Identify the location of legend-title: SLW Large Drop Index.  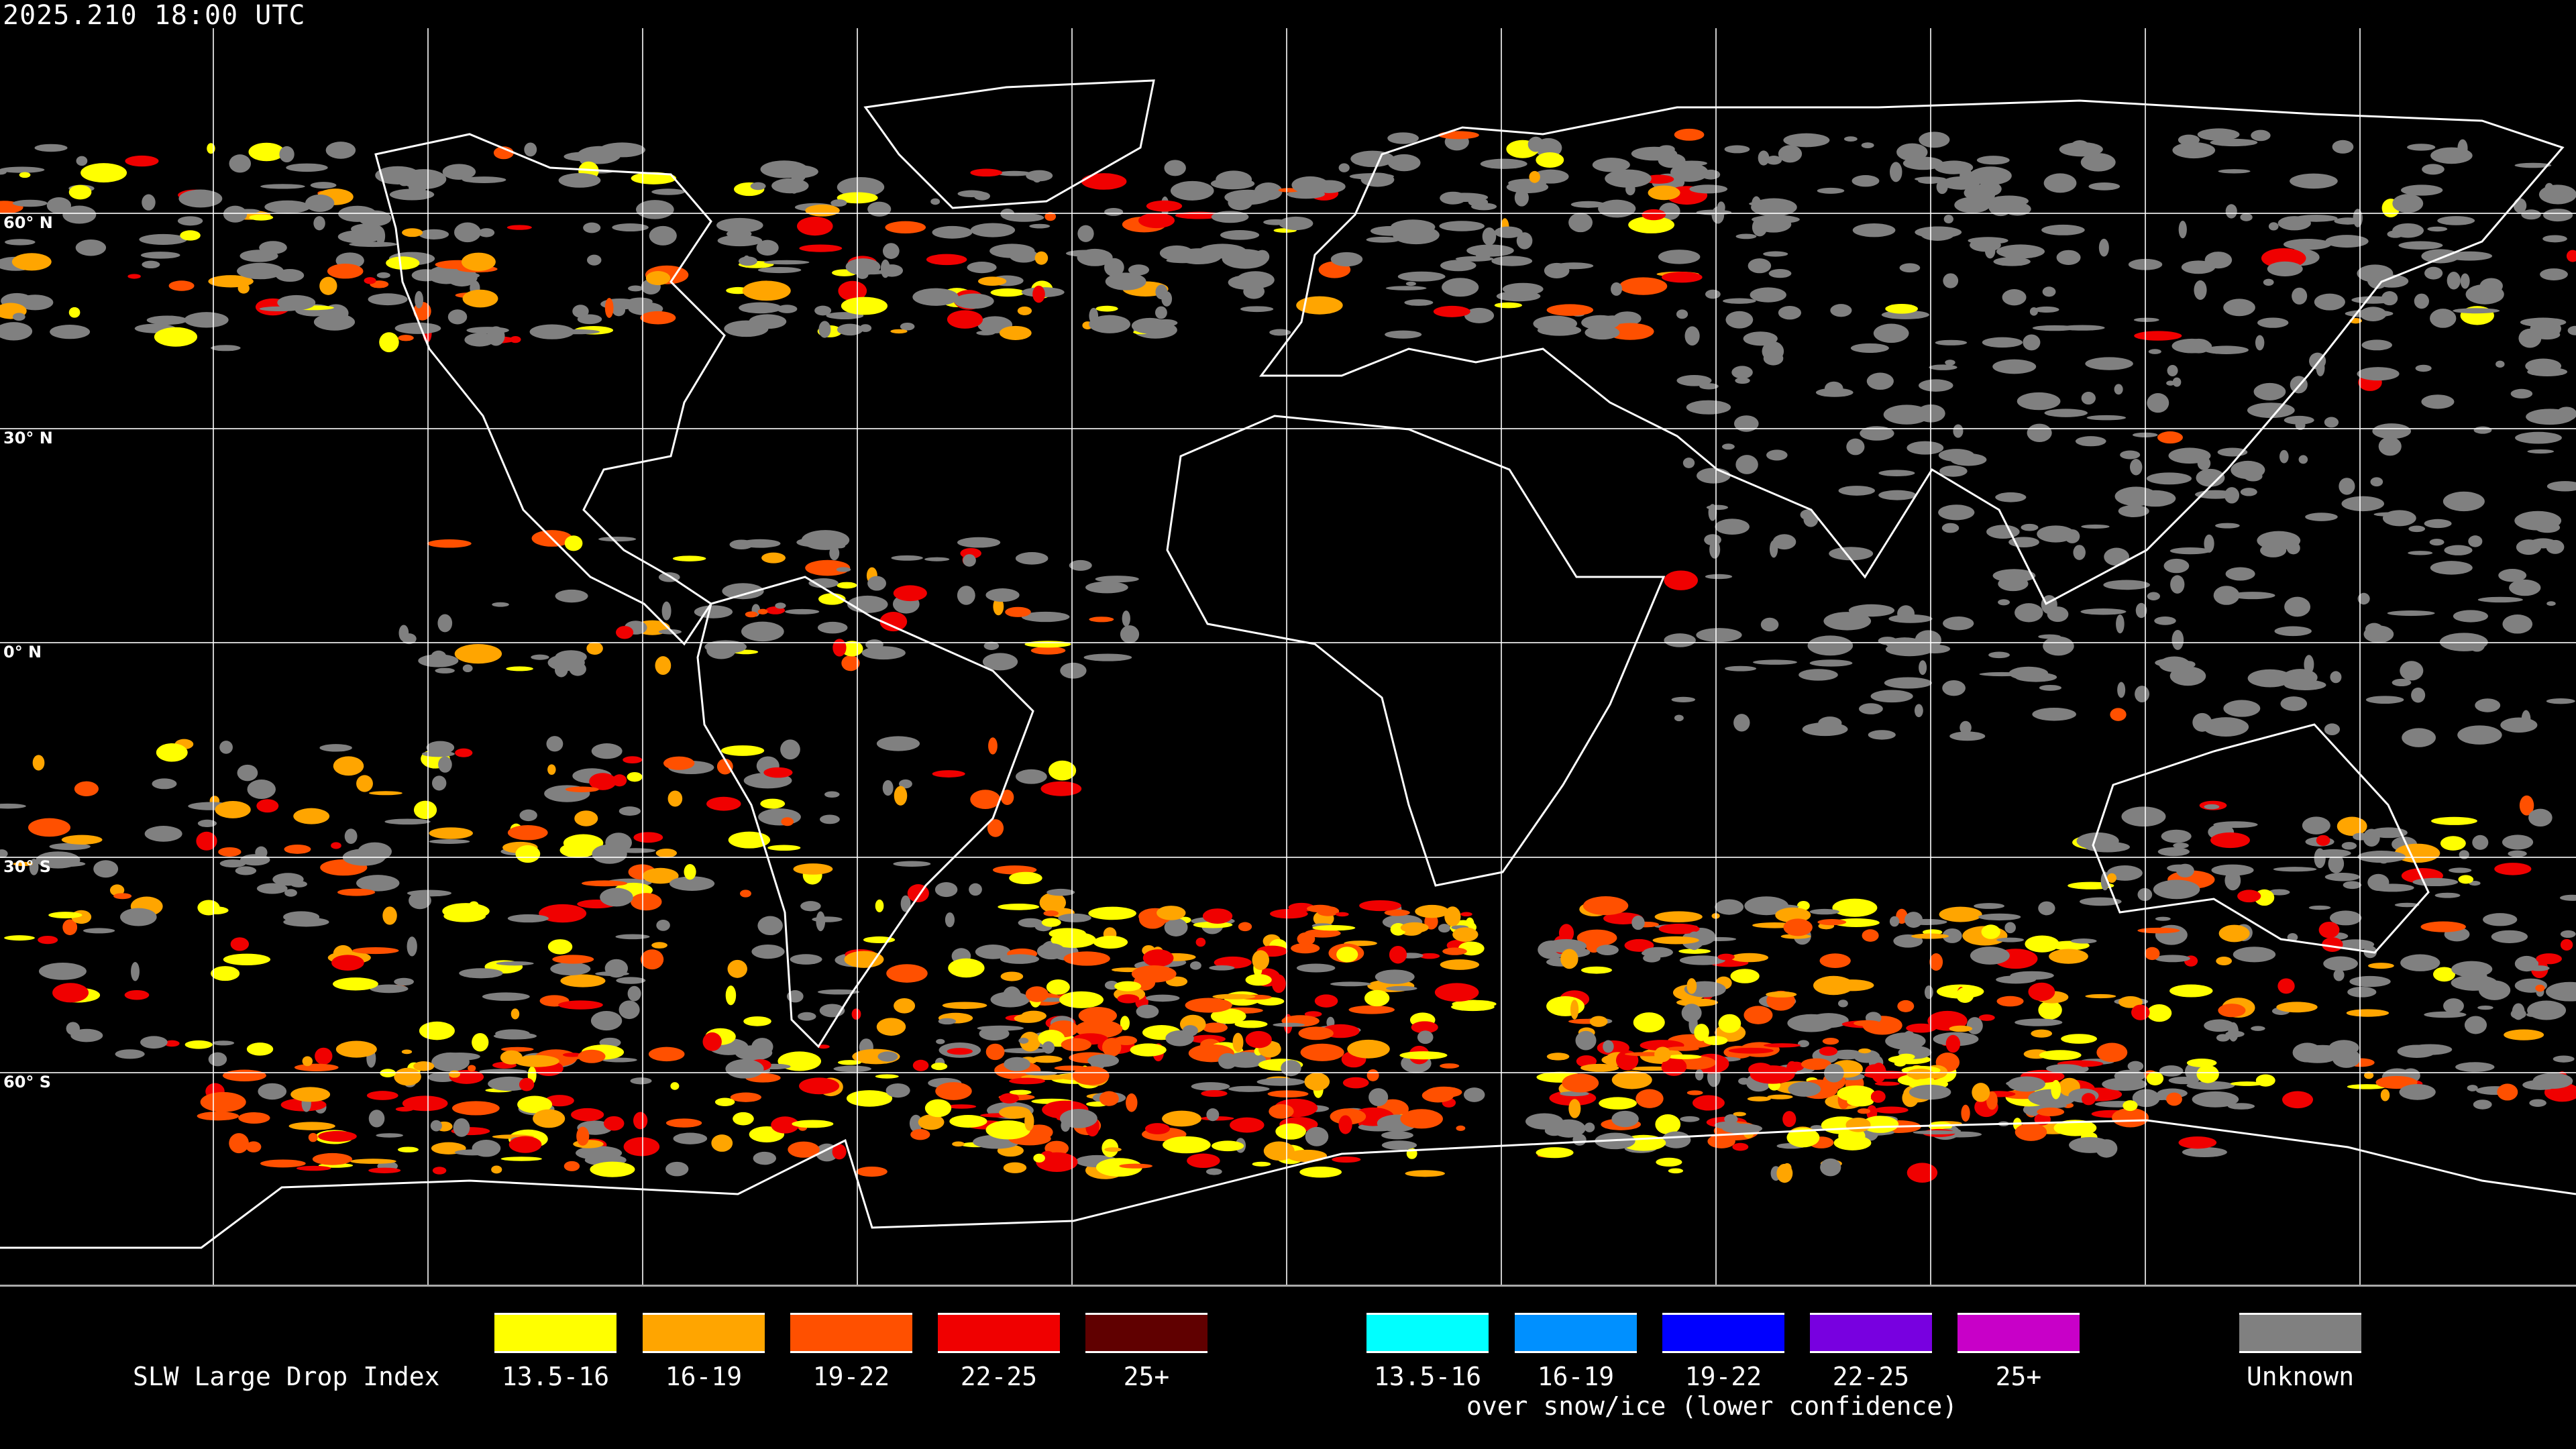
(286, 1376).